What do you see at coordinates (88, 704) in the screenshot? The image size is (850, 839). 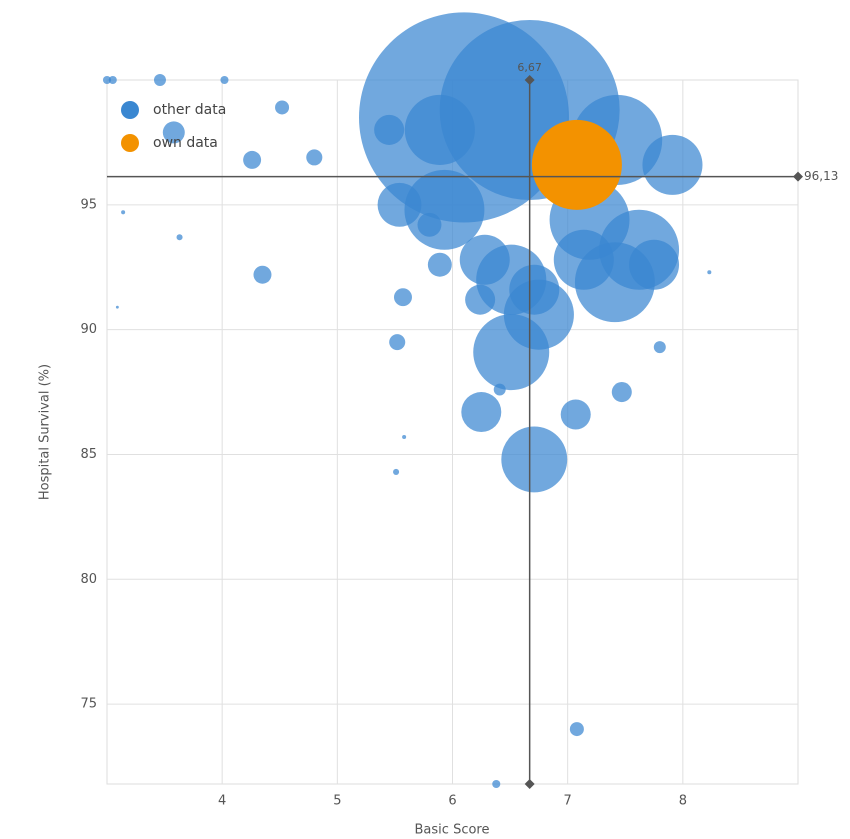 I see `y-tick-label: 75` at bounding box center [88, 704].